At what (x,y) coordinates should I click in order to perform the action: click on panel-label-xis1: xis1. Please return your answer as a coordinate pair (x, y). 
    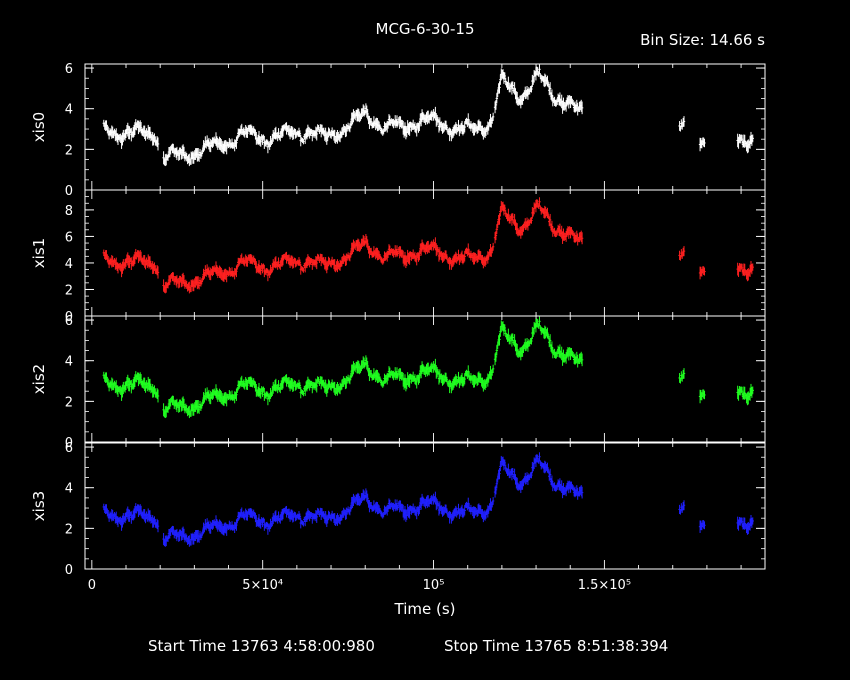
    Looking at the image, I should click on (39, 253).